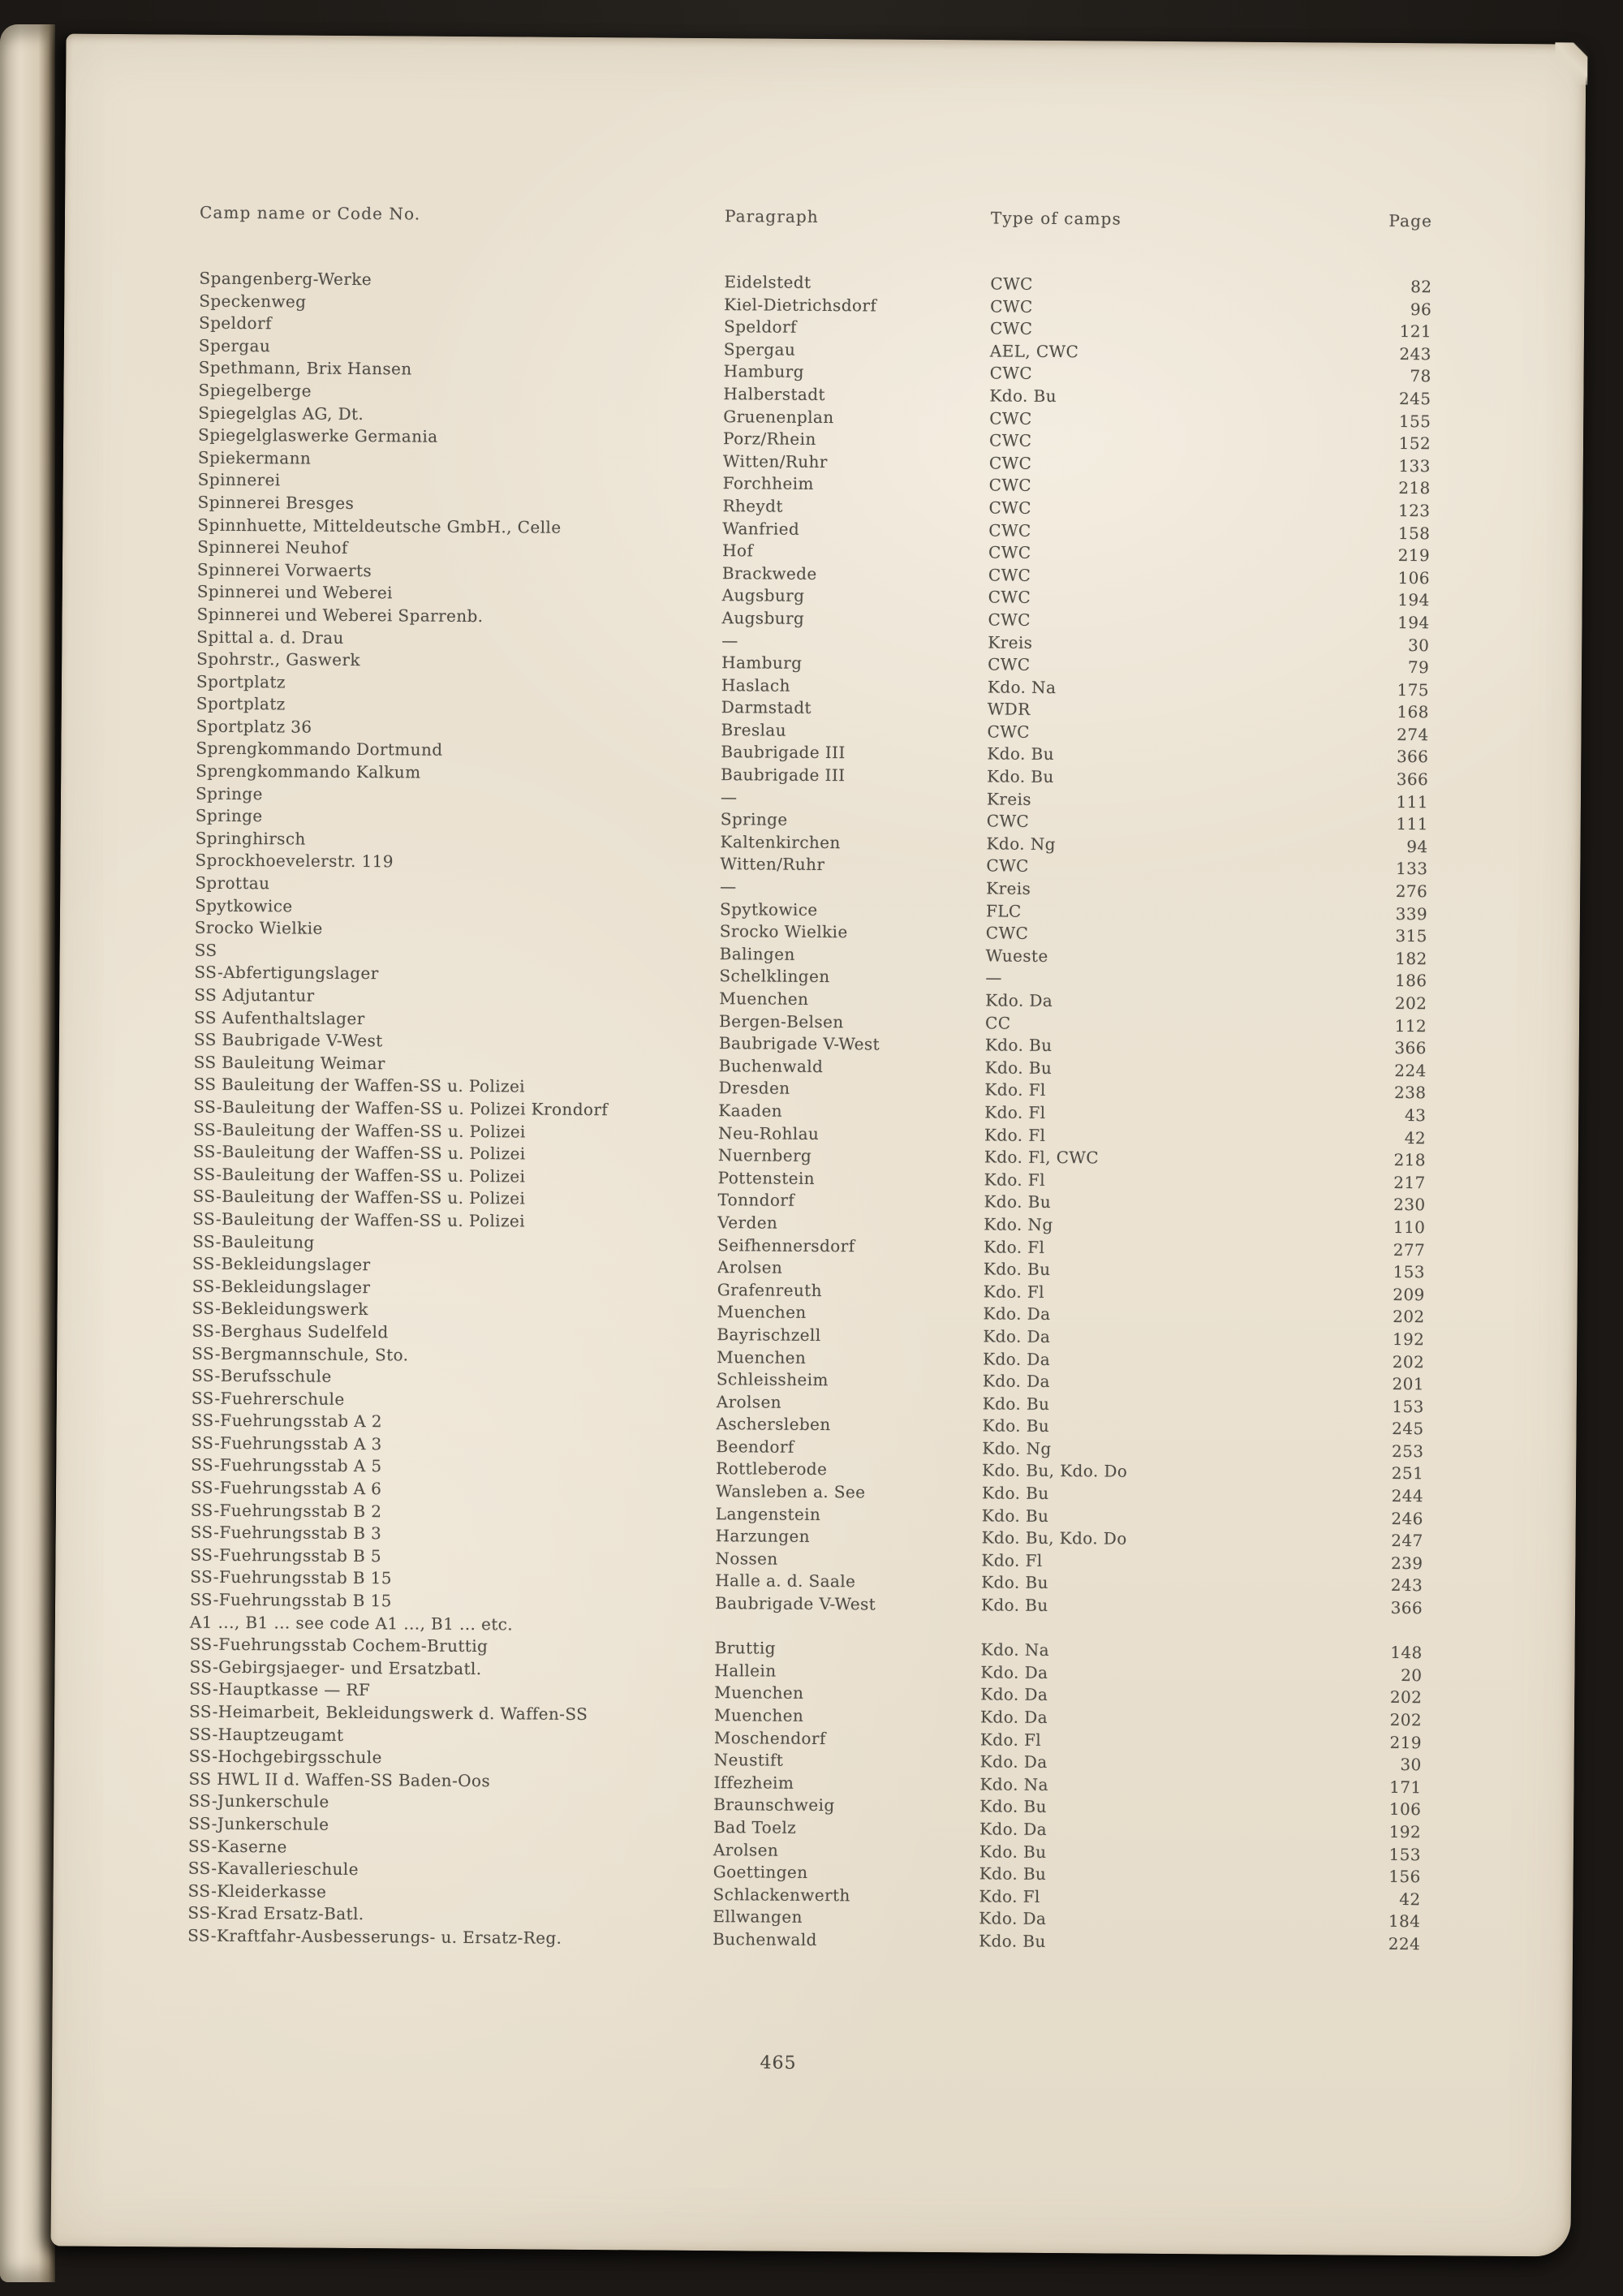  I want to click on cell-paragraph: Schelklingen, so click(774, 977).